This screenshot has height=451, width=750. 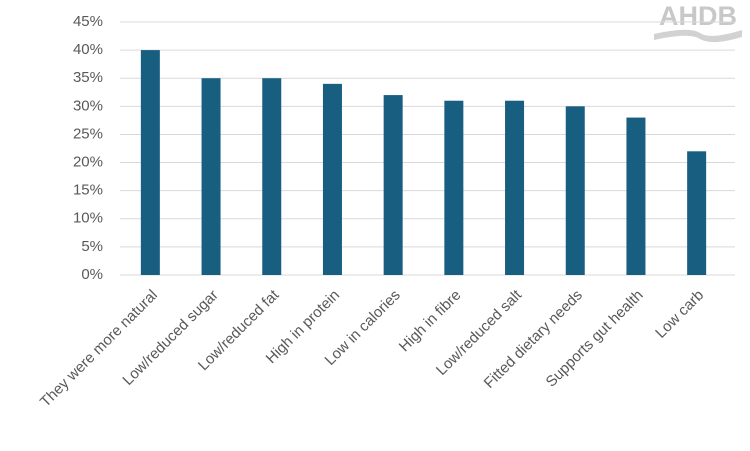 I want to click on y-tick-label: 35%, so click(x=88, y=77).